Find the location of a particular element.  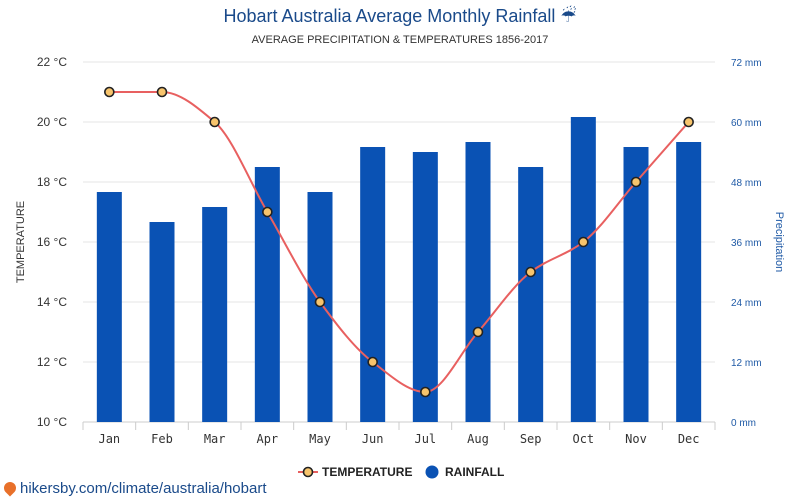

x-tick-label: Jul is located at coordinates (425, 439).